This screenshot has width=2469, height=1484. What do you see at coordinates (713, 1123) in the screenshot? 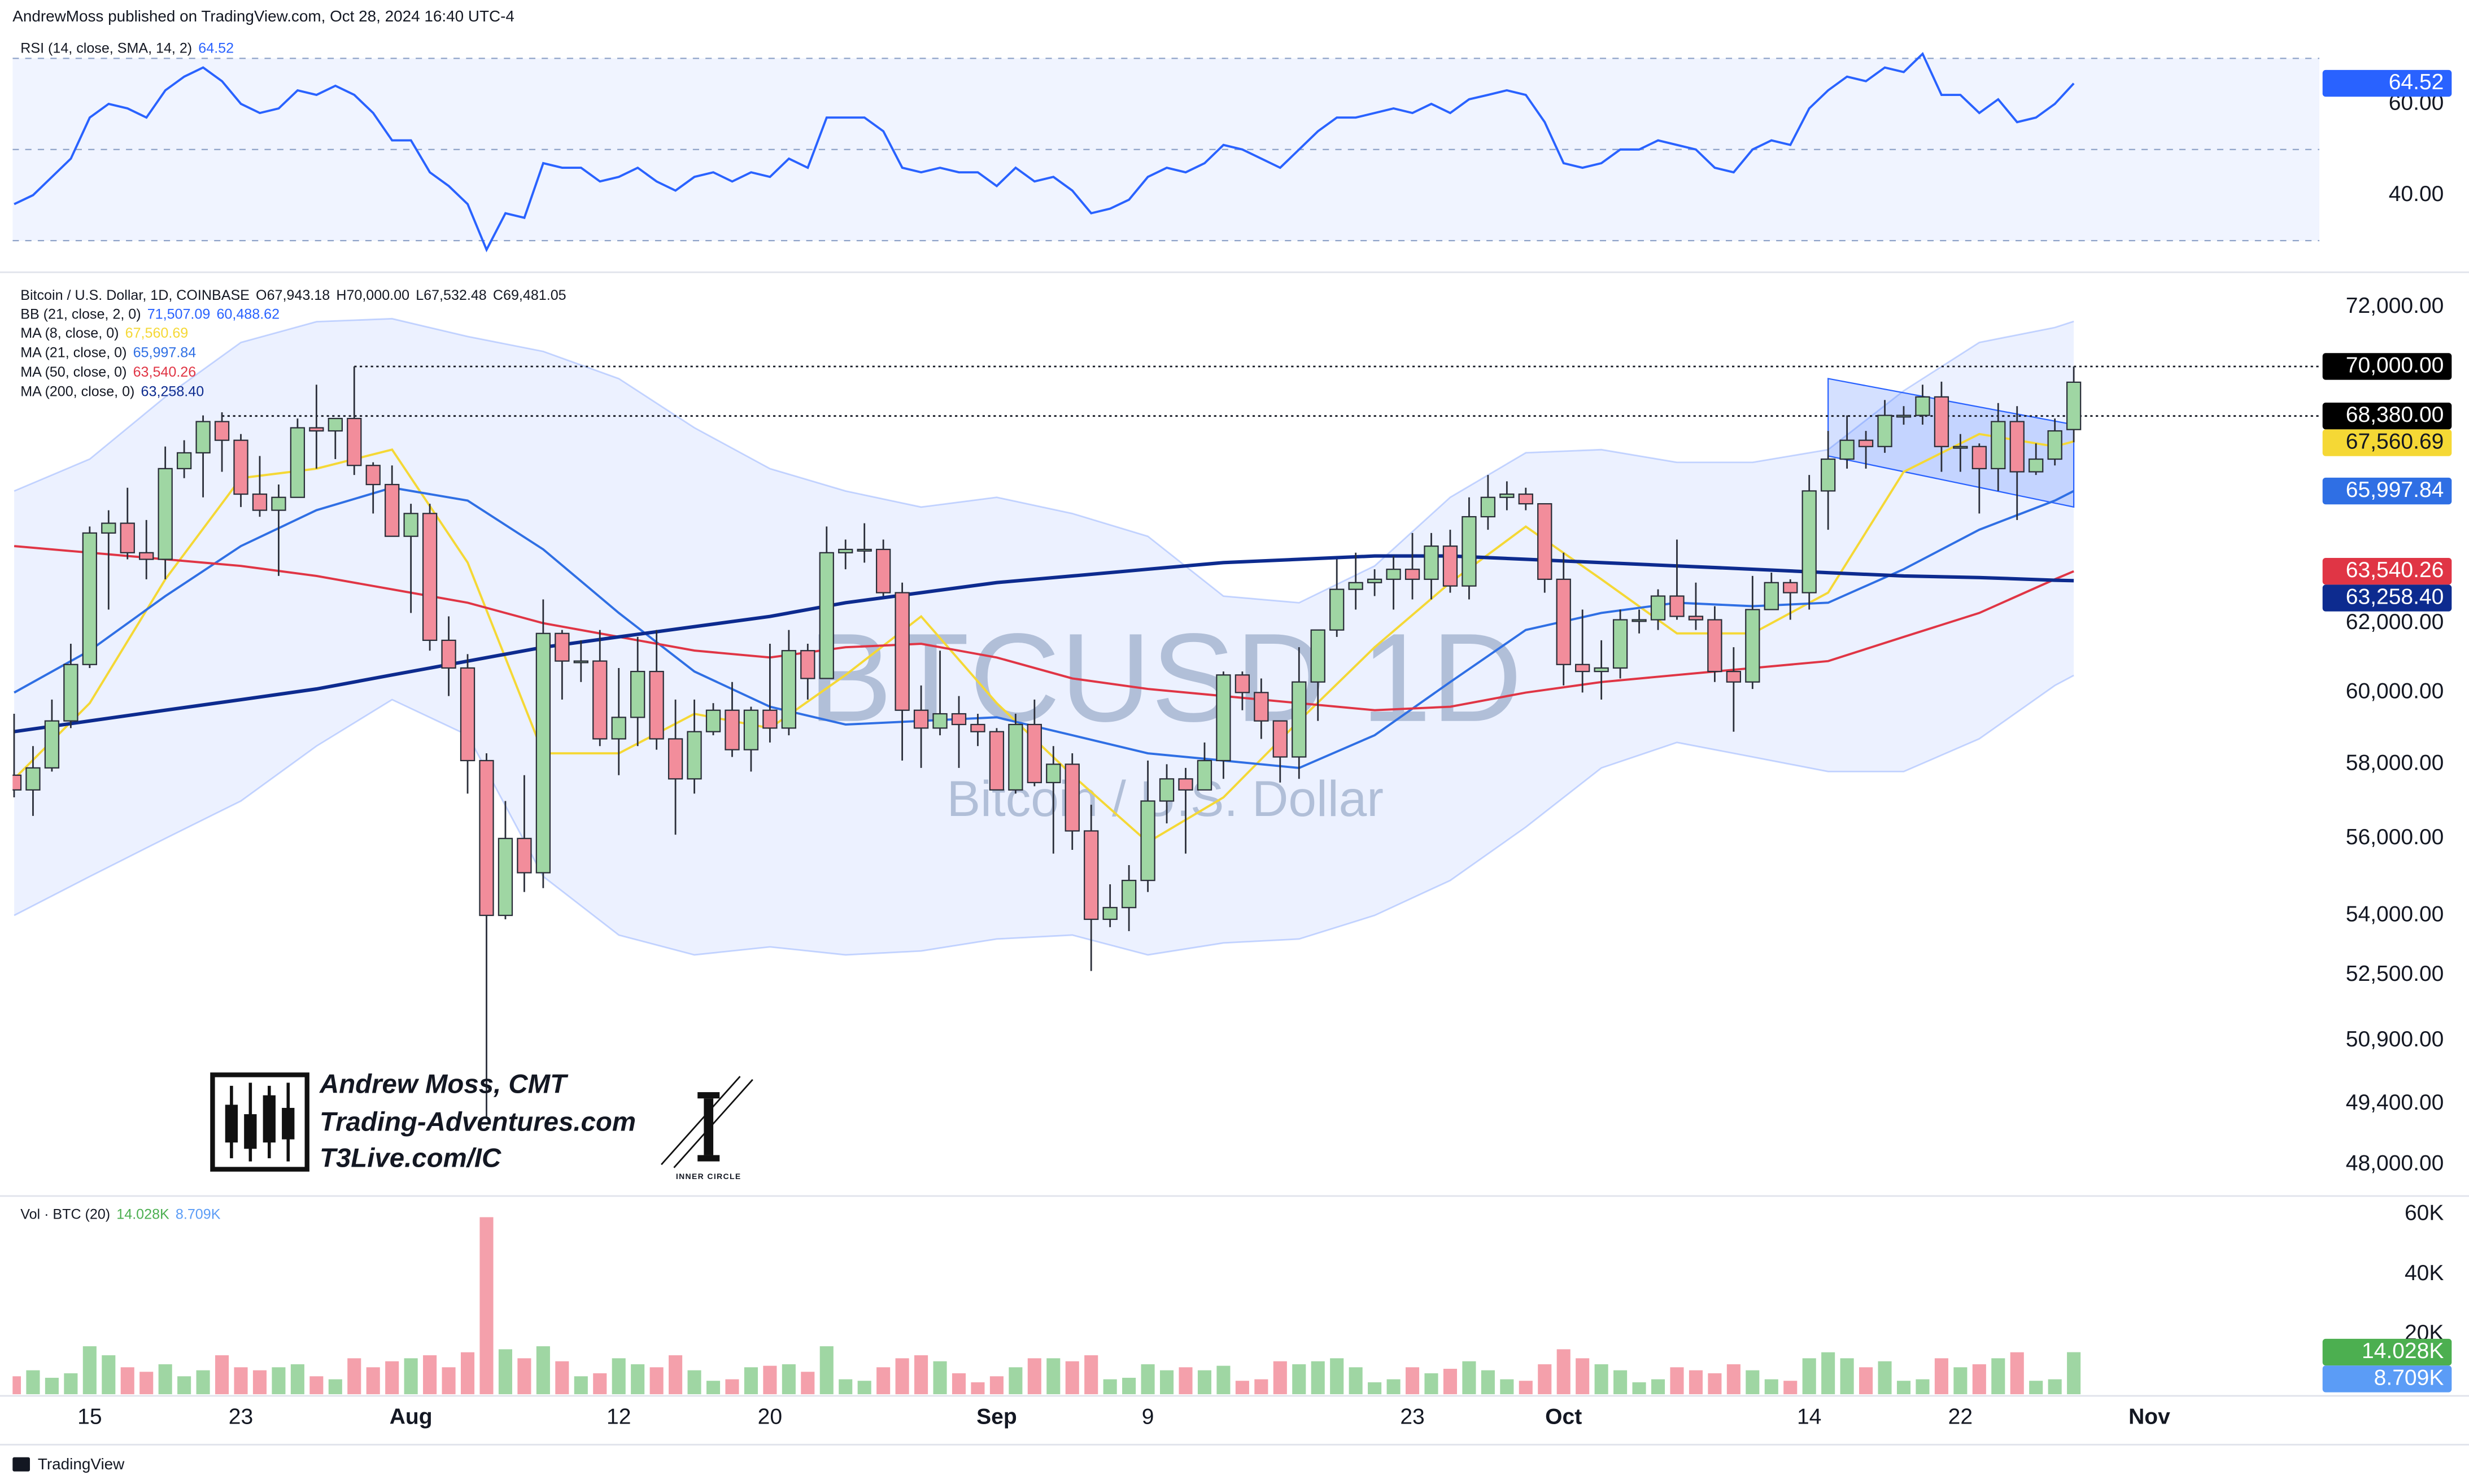
I see `badge-stroke` at bounding box center [713, 1123].